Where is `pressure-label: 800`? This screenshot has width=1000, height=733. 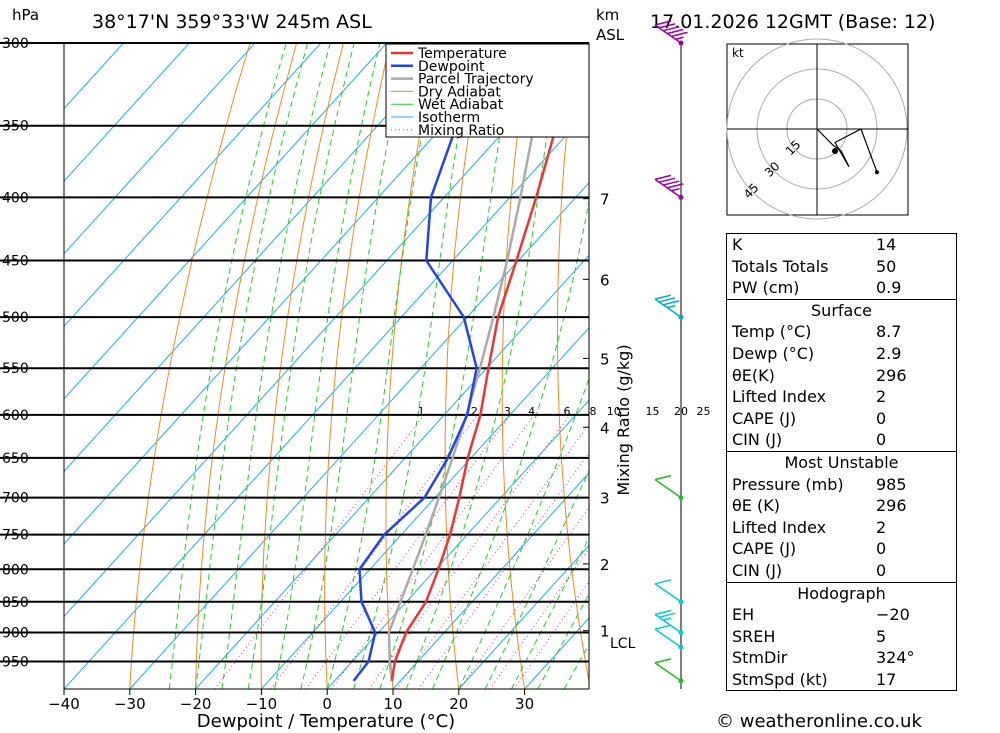
pressure-label: 800 is located at coordinates (15, 570).